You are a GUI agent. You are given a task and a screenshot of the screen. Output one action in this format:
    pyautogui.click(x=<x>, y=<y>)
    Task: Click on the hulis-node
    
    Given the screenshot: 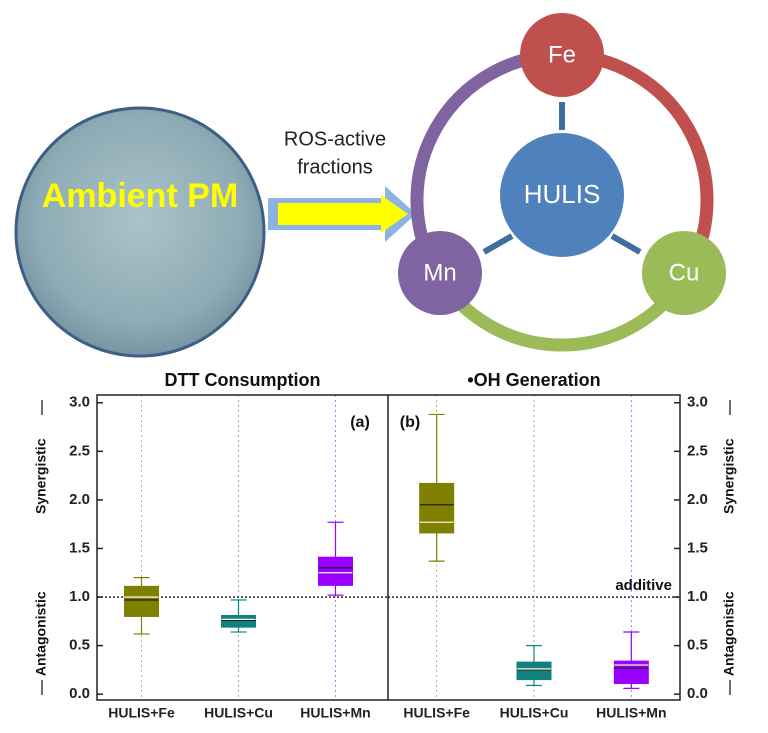 What is the action you would take?
    pyautogui.click(x=562, y=195)
    